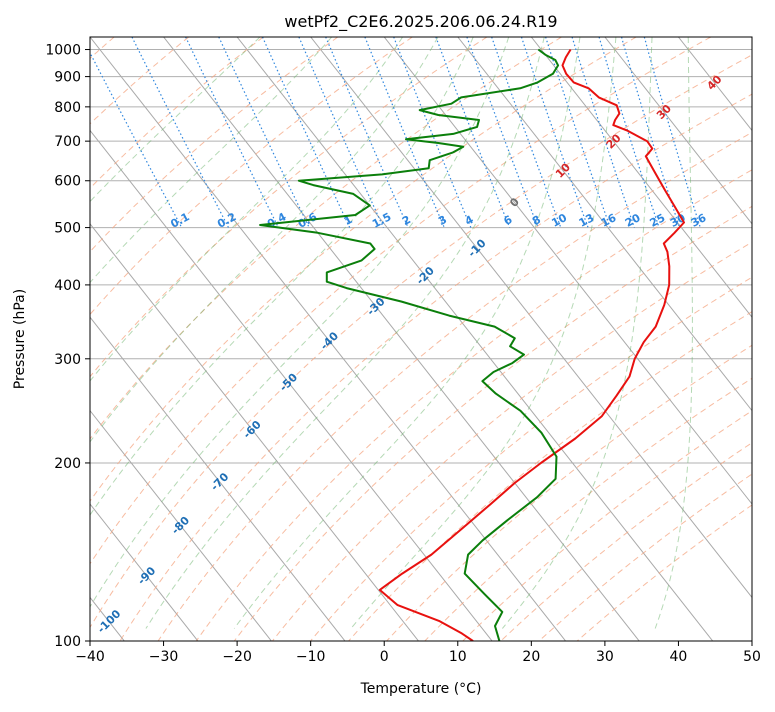 Image resolution: width=775 pixels, height=712 pixels. I want to click on y-tick-label: 600, so click(67, 182).